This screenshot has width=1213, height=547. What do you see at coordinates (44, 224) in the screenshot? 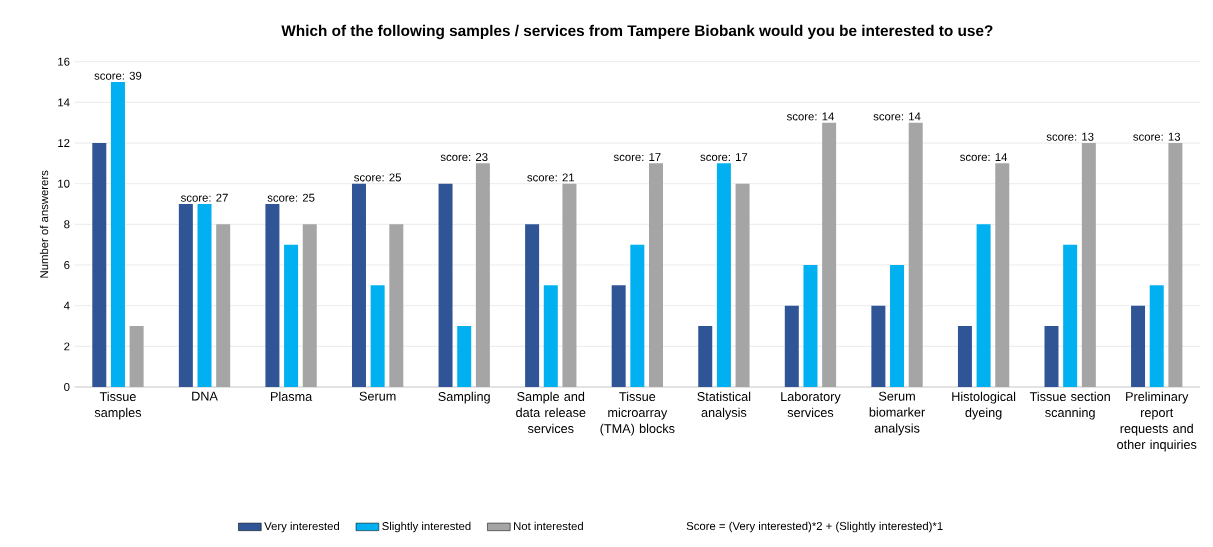
I see `y-axis-title: Number of answerers` at bounding box center [44, 224].